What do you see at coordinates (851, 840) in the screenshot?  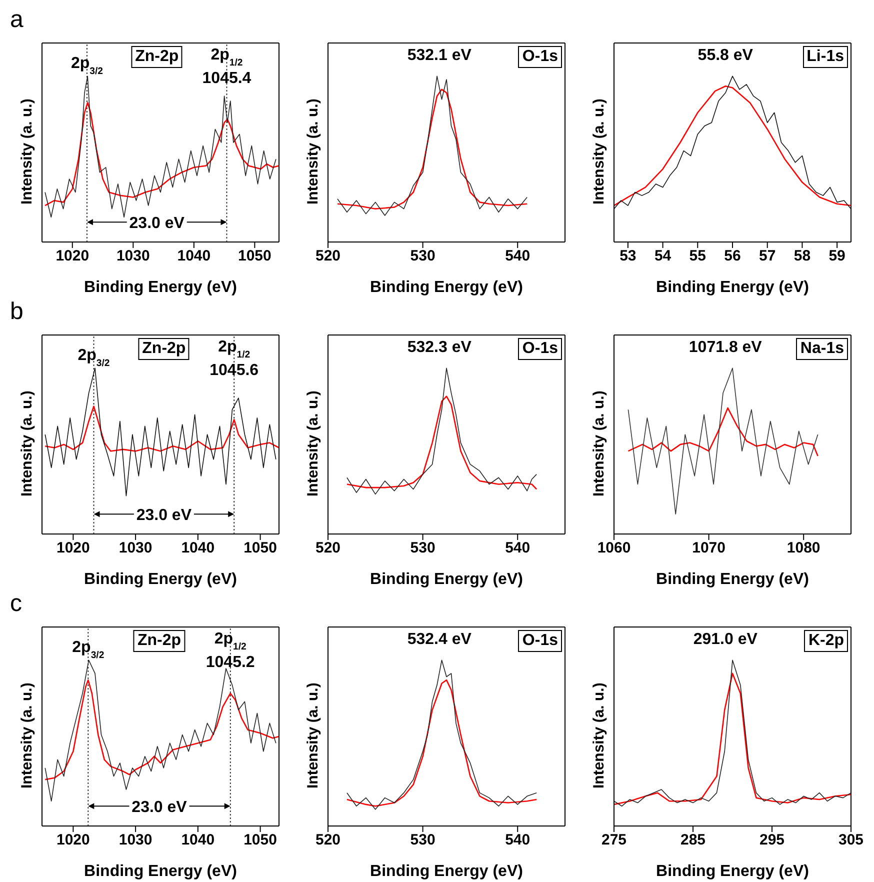 I see `x-tick-label: 305` at bounding box center [851, 840].